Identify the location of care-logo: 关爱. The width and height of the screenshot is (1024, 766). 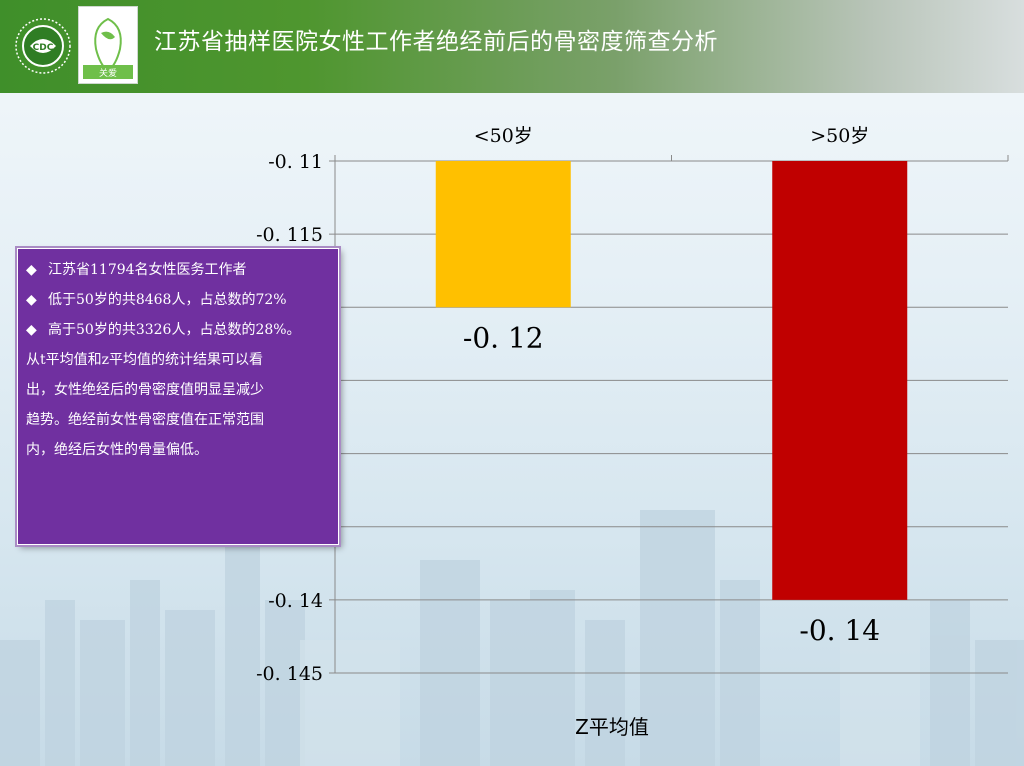
(108, 45).